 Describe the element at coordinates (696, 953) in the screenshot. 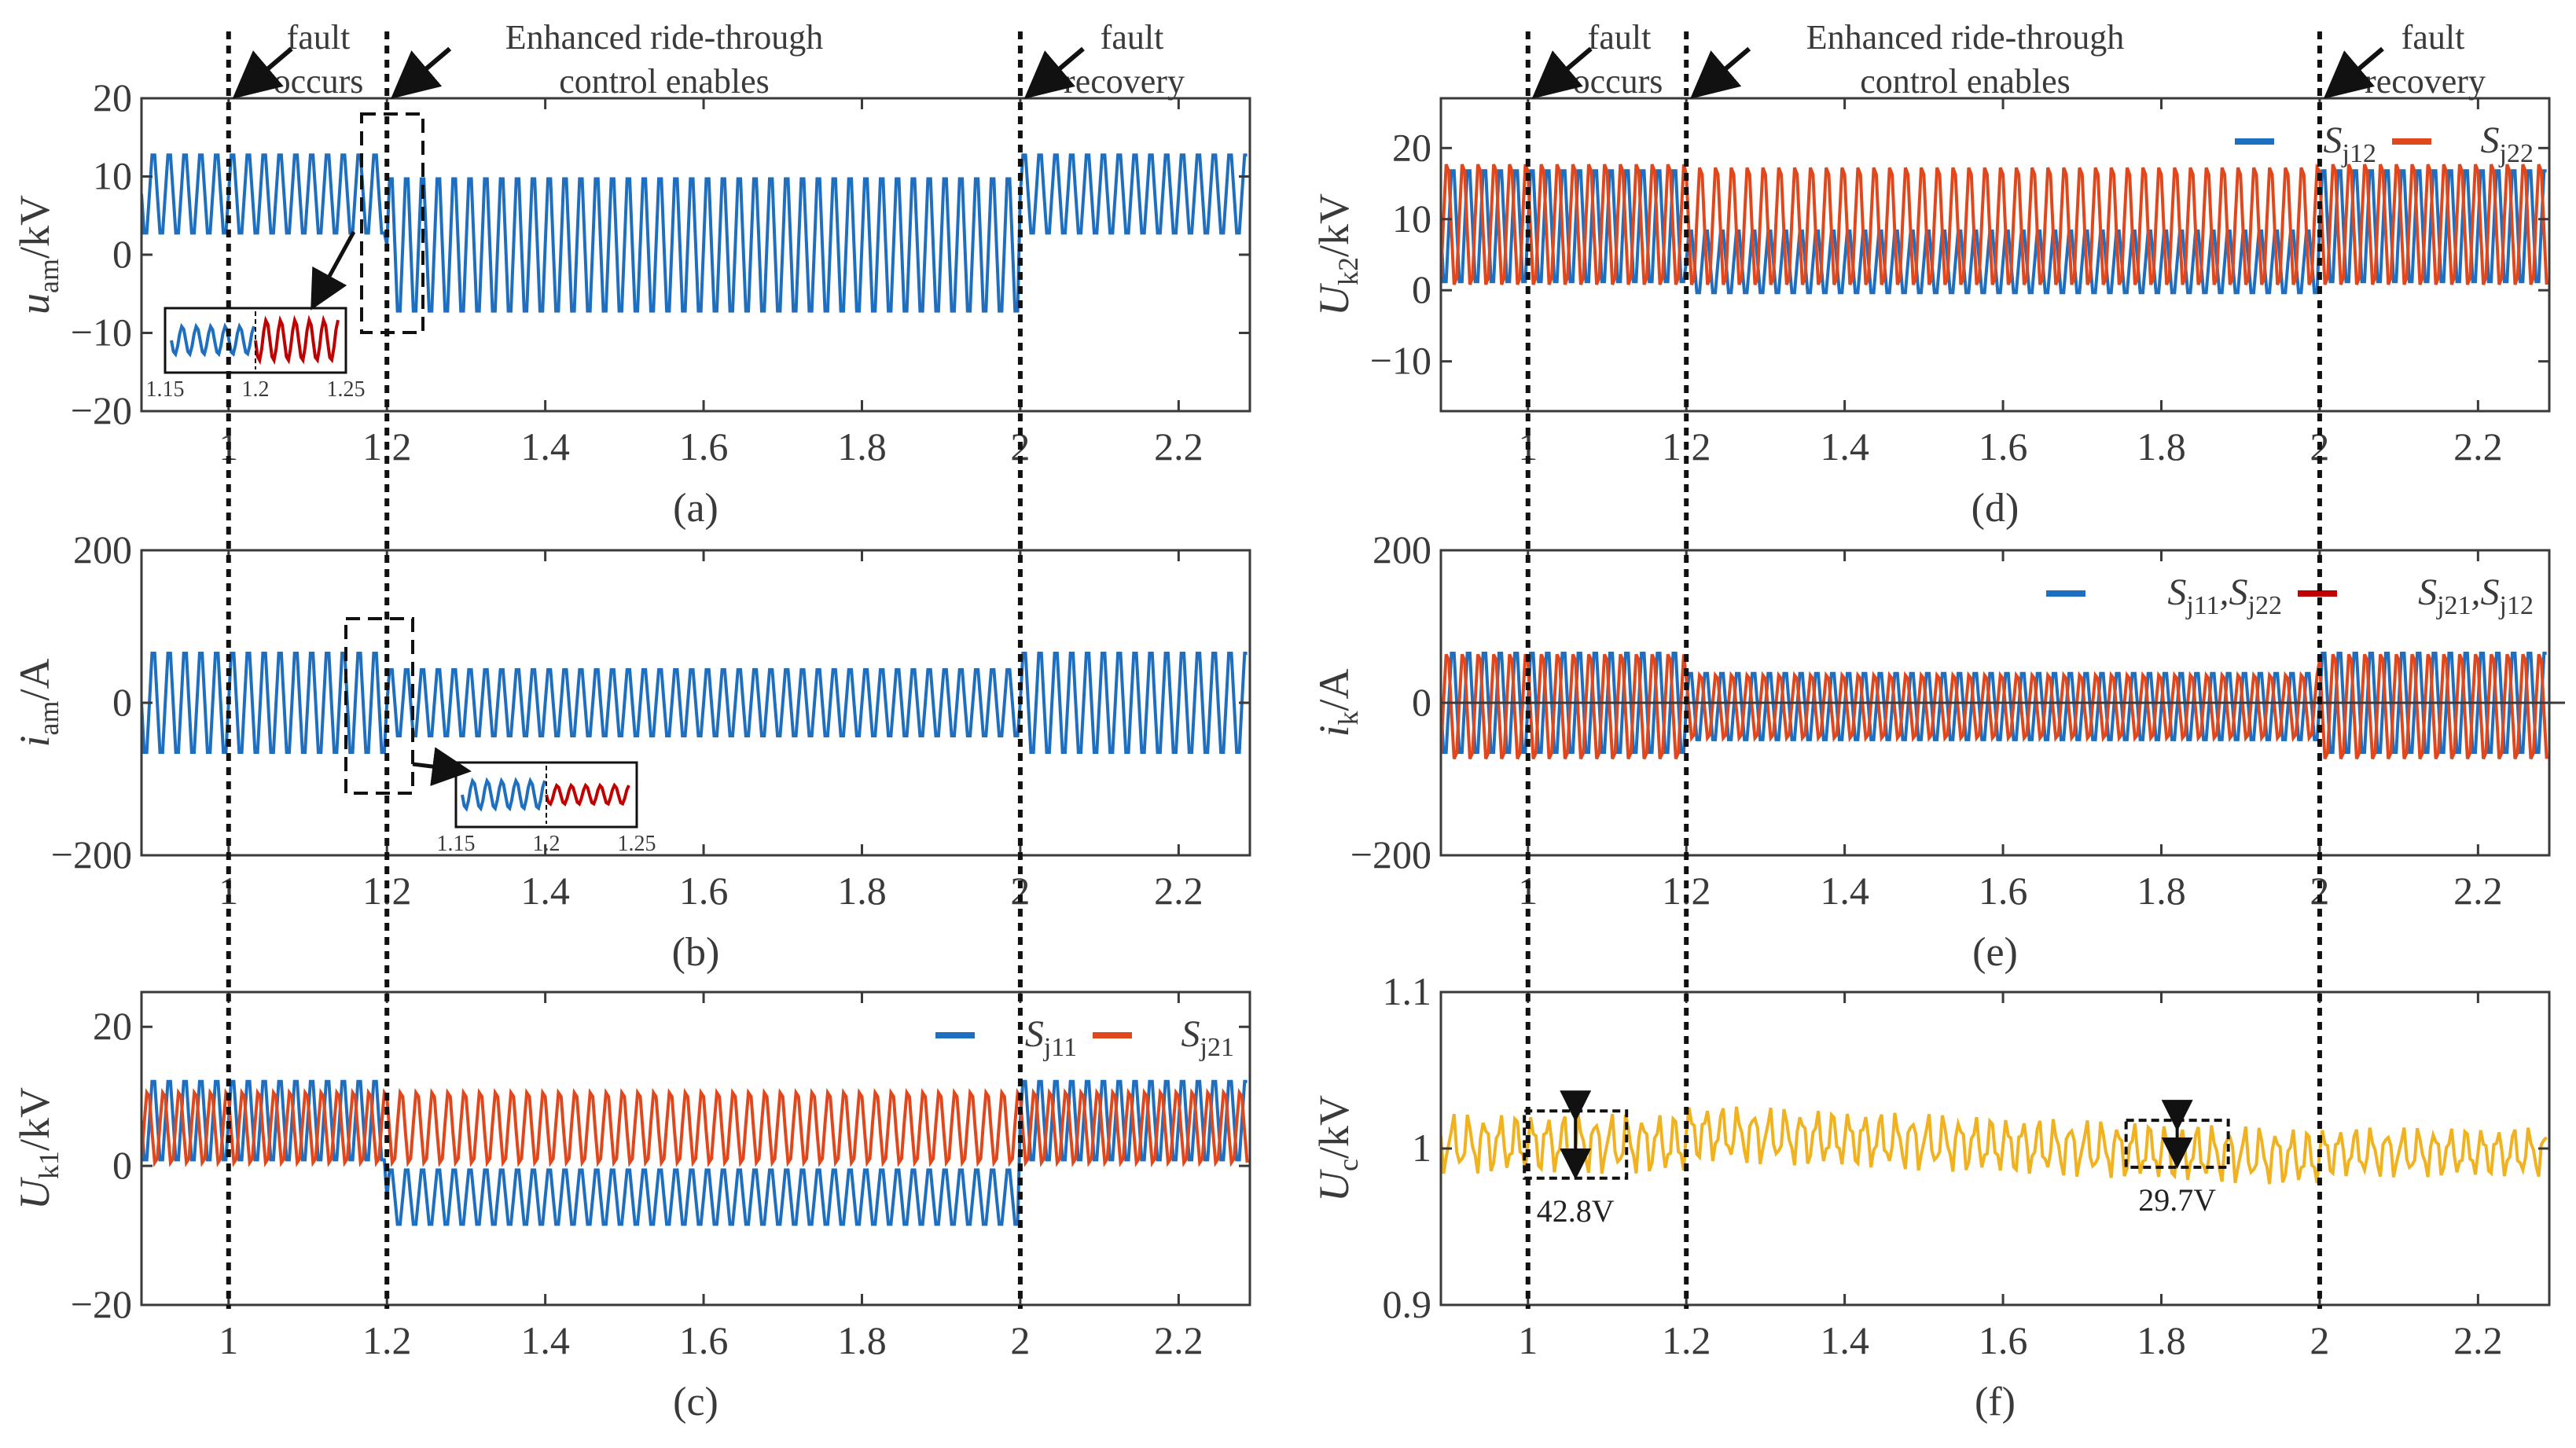

I see `panel-caption: (b)` at that location.